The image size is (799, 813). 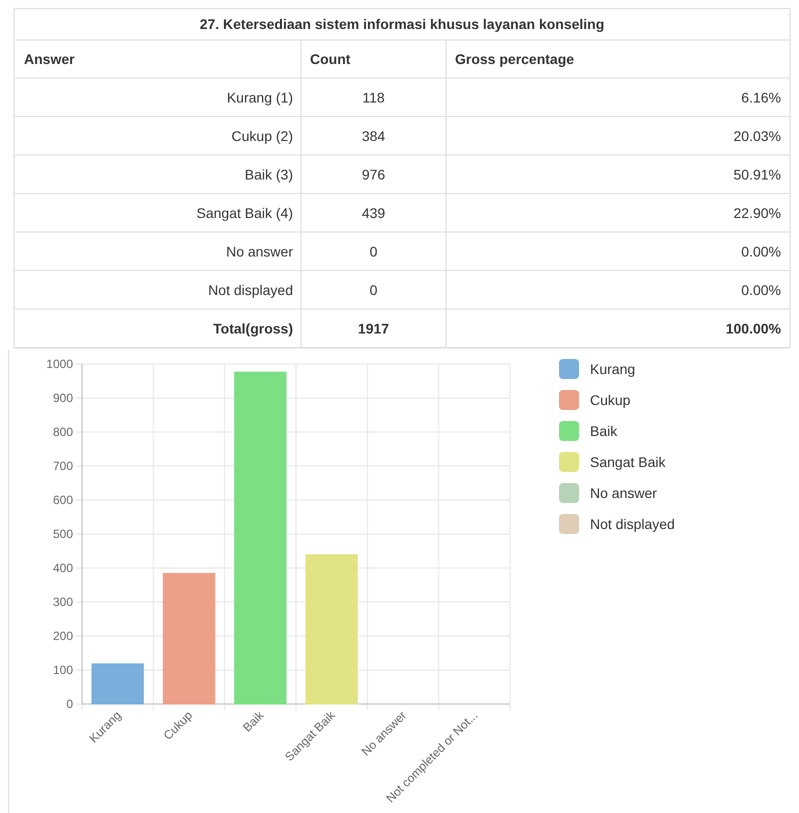 I want to click on text: 27. Ketersediaan sistem informasi khusus layanan konseling, so click(x=402, y=24).